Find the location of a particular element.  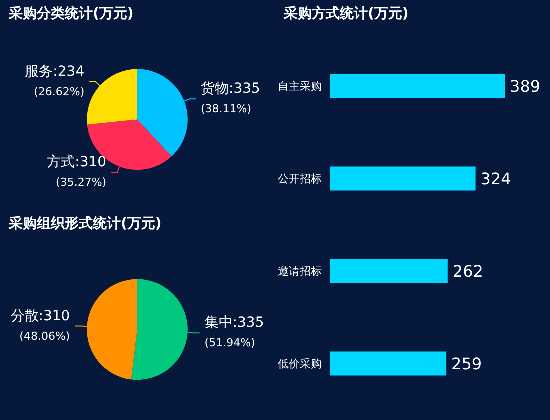

y-tick-label: 自主采购 is located at coordinates (300, 86).